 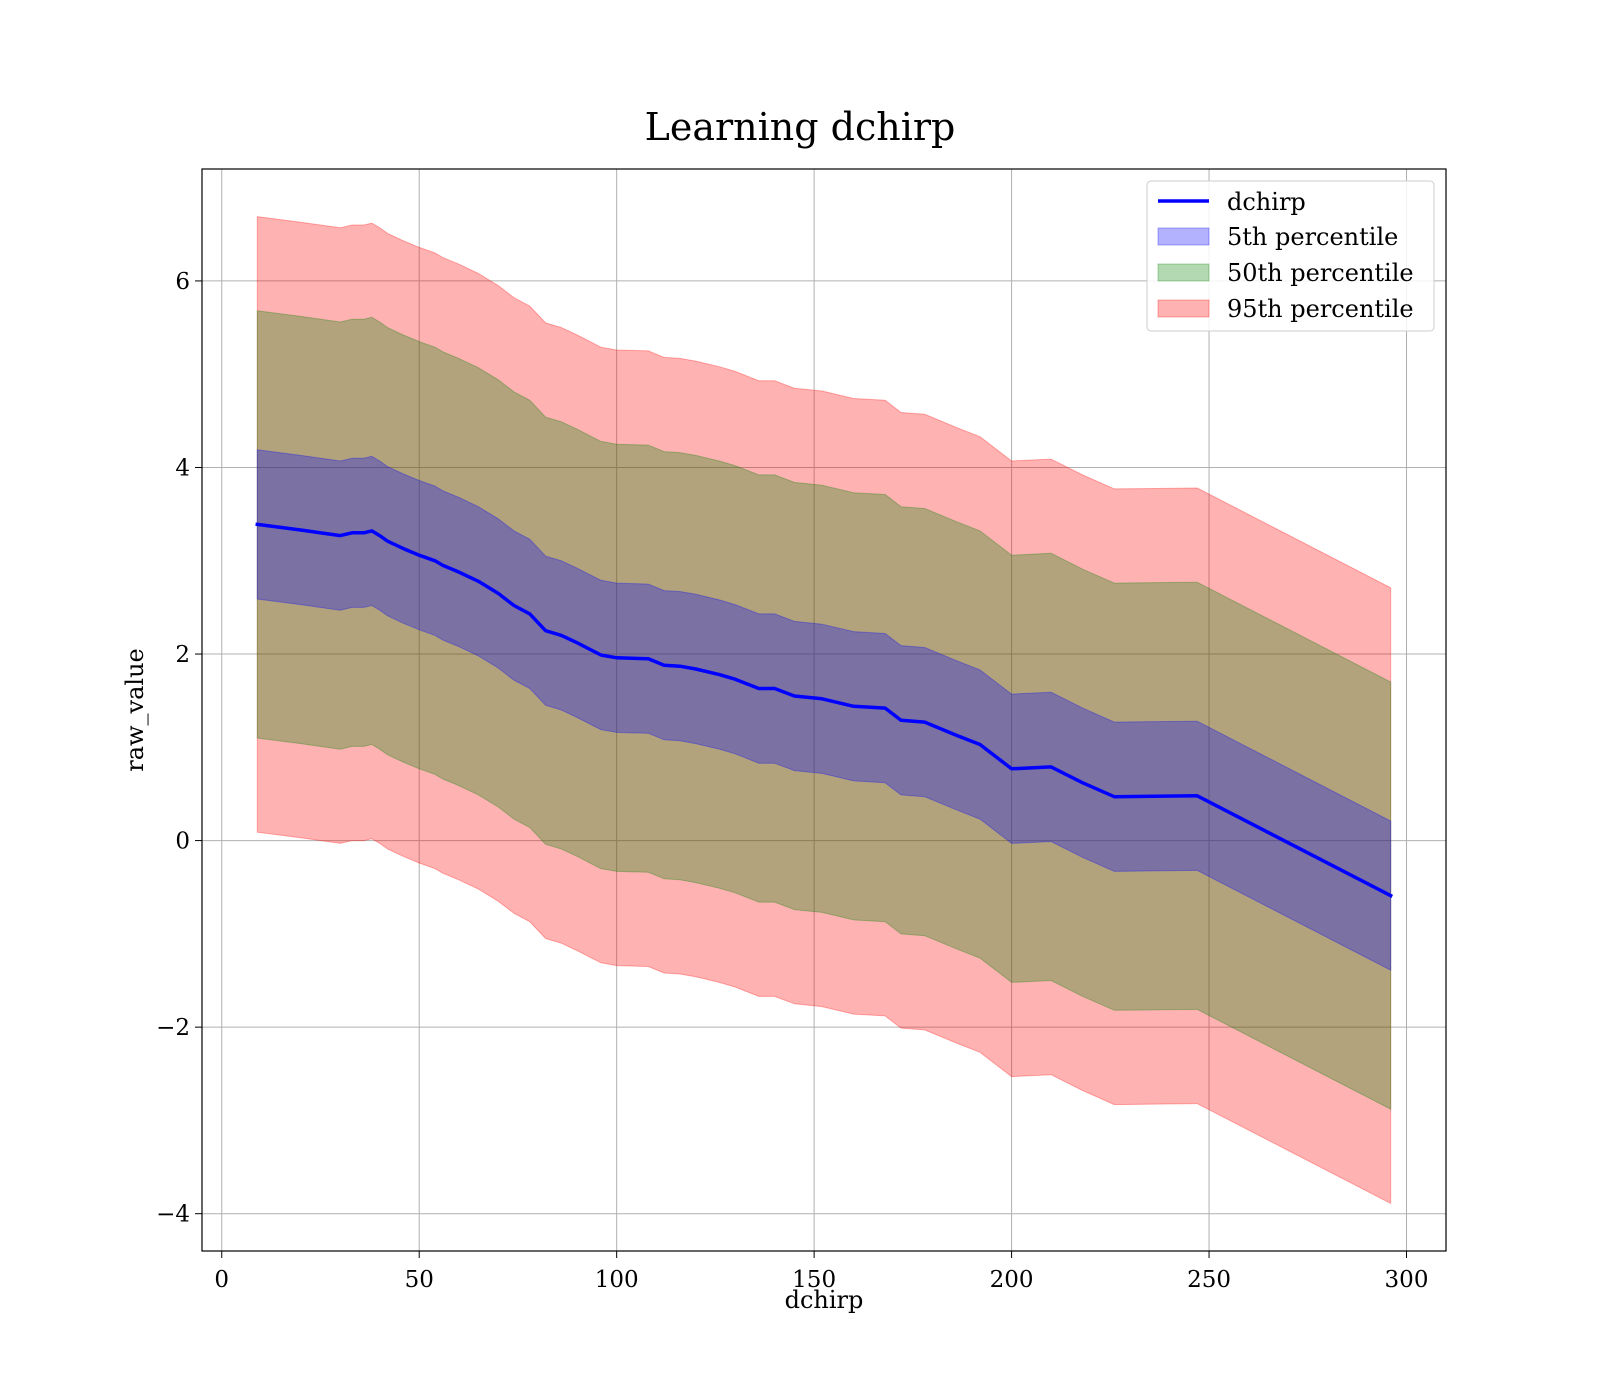 What do you see at coordinates (1183, 272) in the screenshot?
I see `legend-swatch-50th` at bounding box center [1183, 272].